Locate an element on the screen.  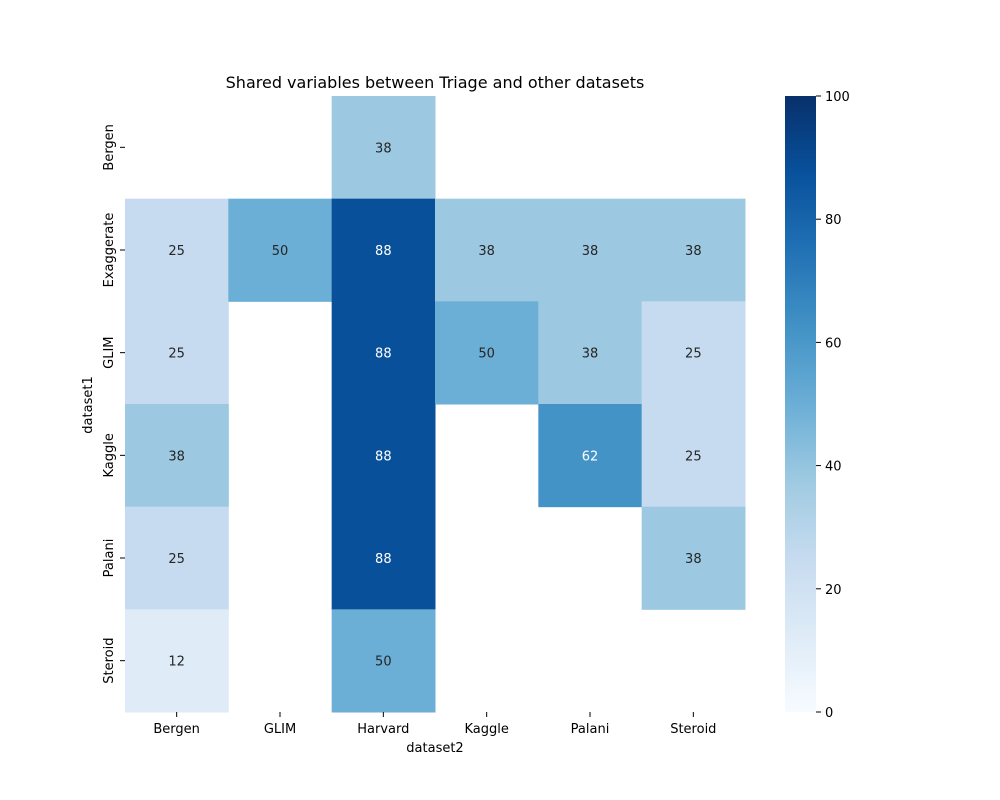
y-tick-label: Kaggle is located at coordinates (109, 455).